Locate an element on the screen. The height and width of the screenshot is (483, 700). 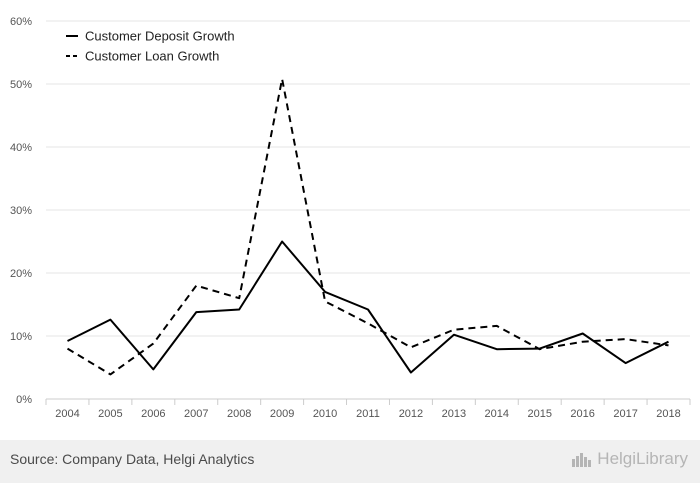
y-tick-label: 0% is located at coordinates (24, 400).